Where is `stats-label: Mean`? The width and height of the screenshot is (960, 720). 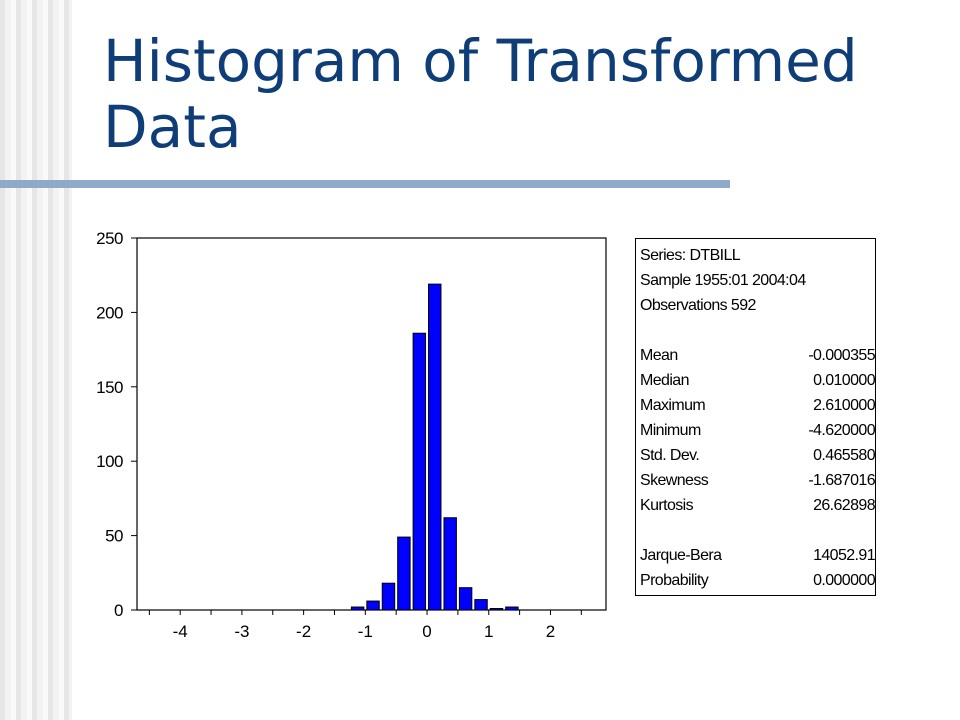 stats-label: Mean is located at coordinates (659, 355).